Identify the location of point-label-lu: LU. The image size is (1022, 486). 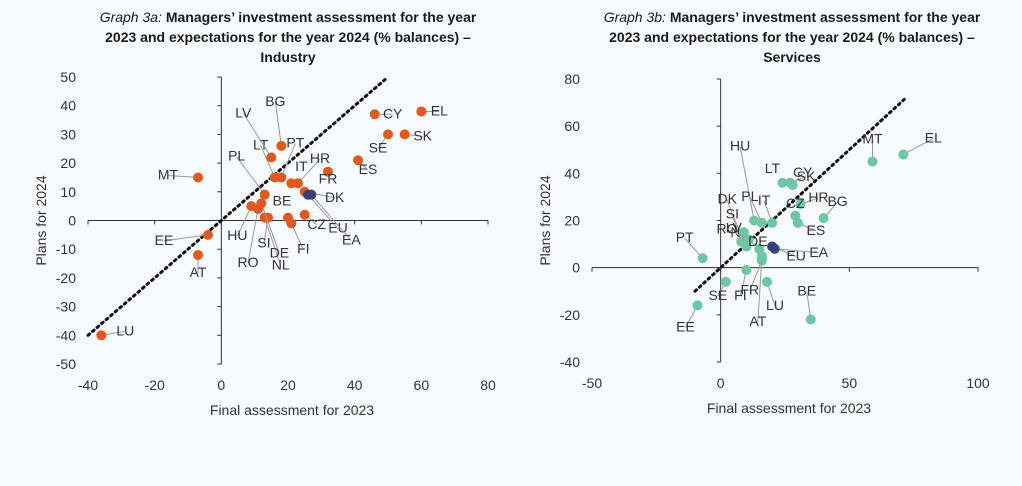
(775, 305).